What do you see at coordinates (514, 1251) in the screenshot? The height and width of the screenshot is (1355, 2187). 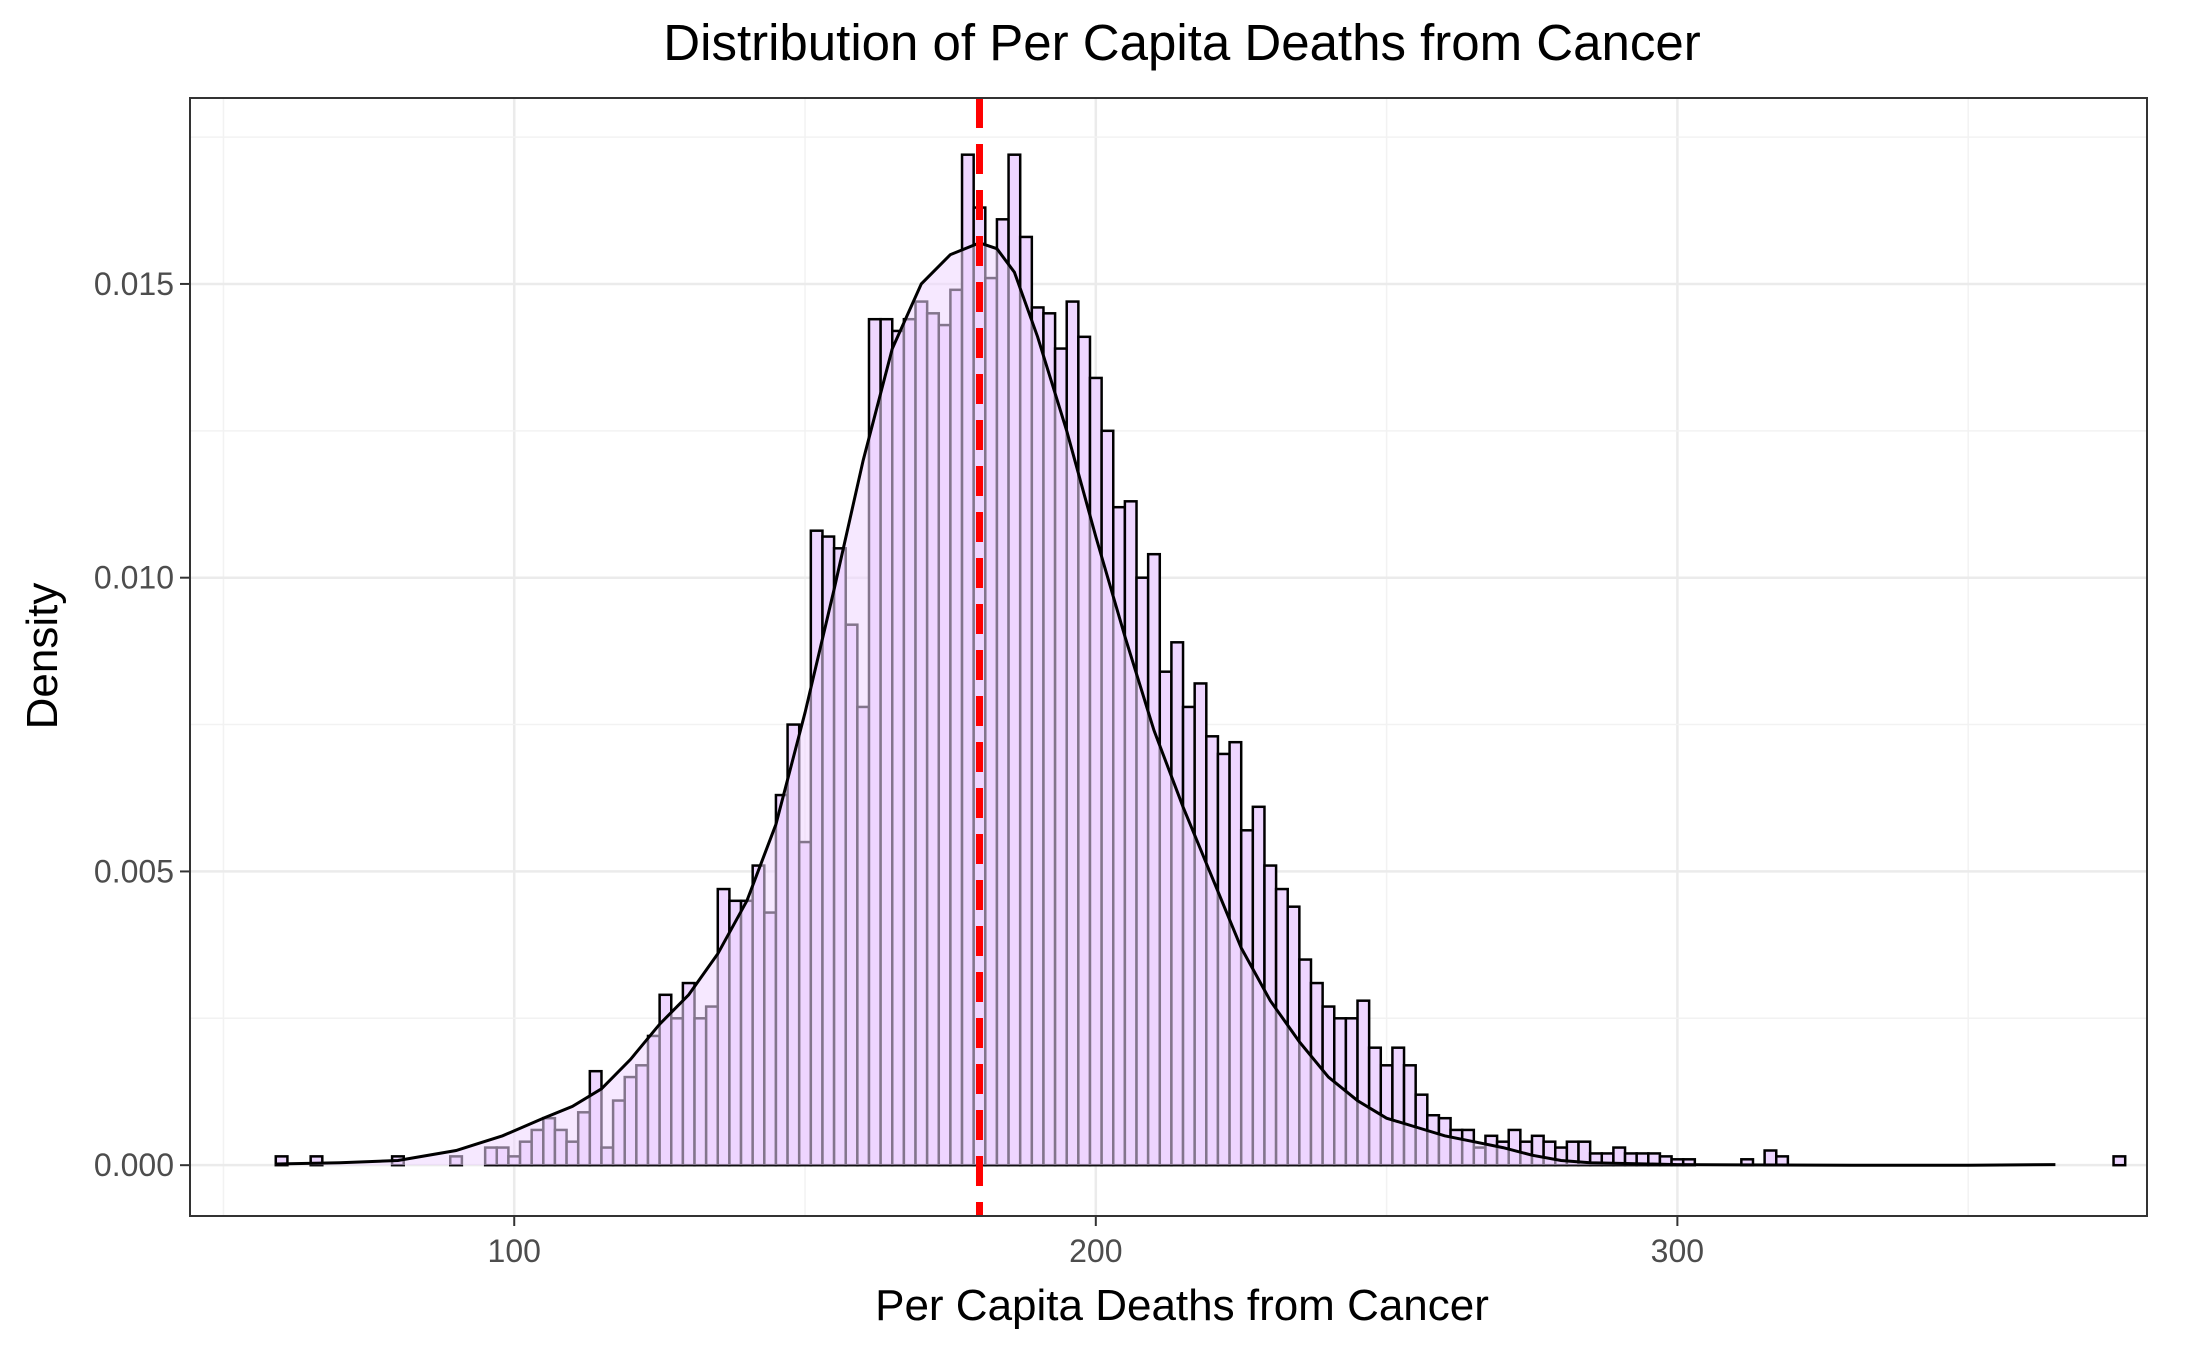 I see `x-tick-label: 100` at bounding box center [514, 1251].